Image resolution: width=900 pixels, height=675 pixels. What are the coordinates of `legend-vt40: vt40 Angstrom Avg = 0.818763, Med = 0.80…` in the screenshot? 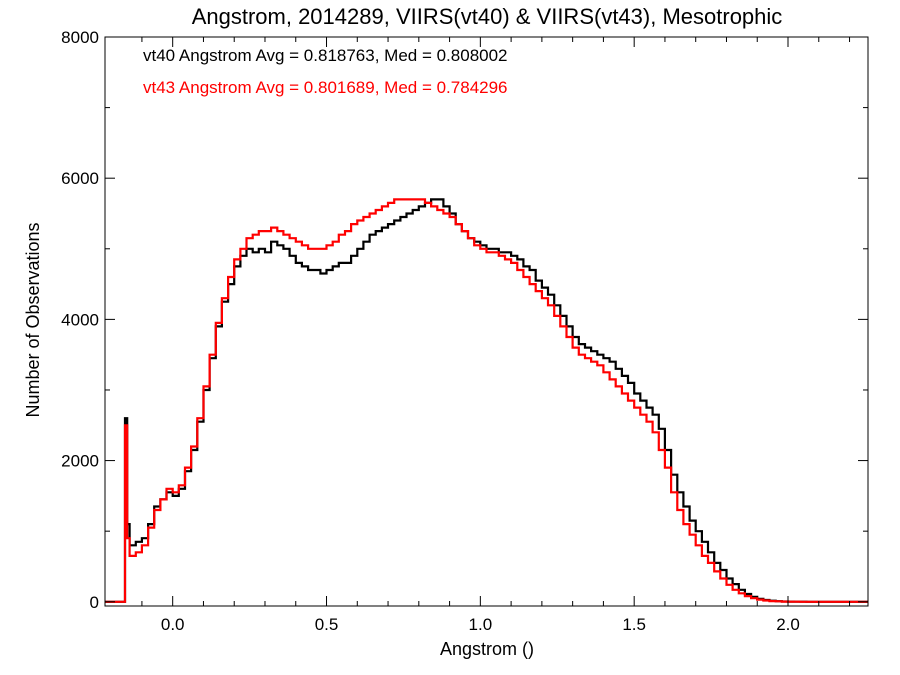 It's located at (325, 55).